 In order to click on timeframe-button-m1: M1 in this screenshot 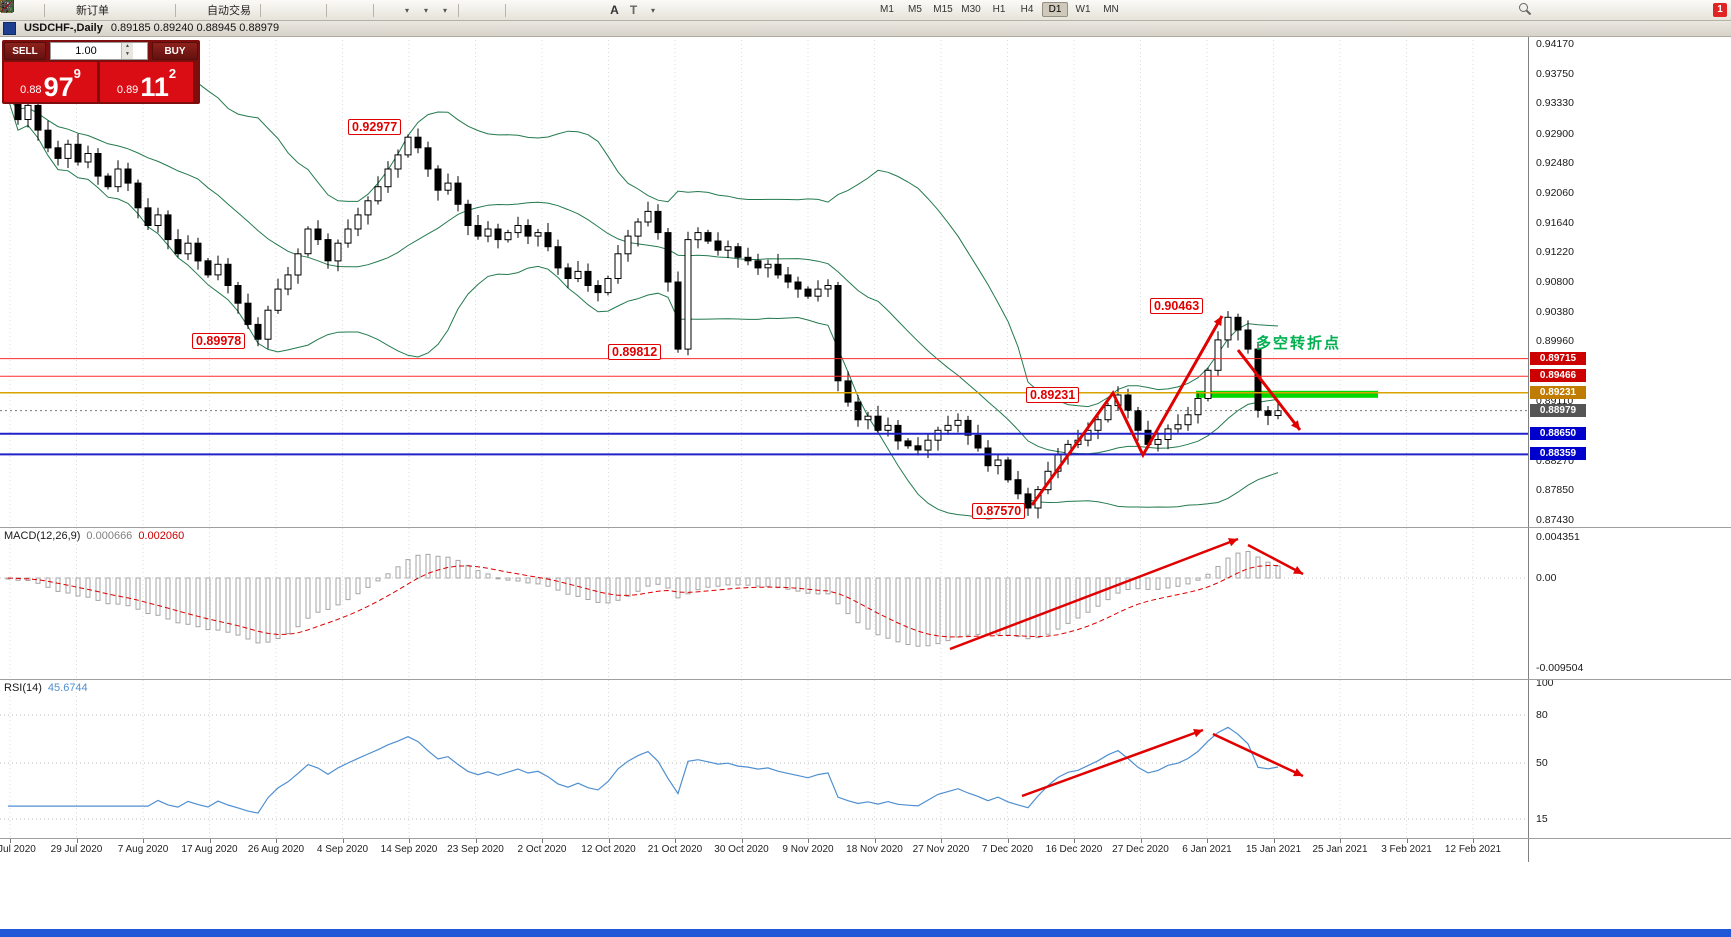, I will do `click(887, 9)`.